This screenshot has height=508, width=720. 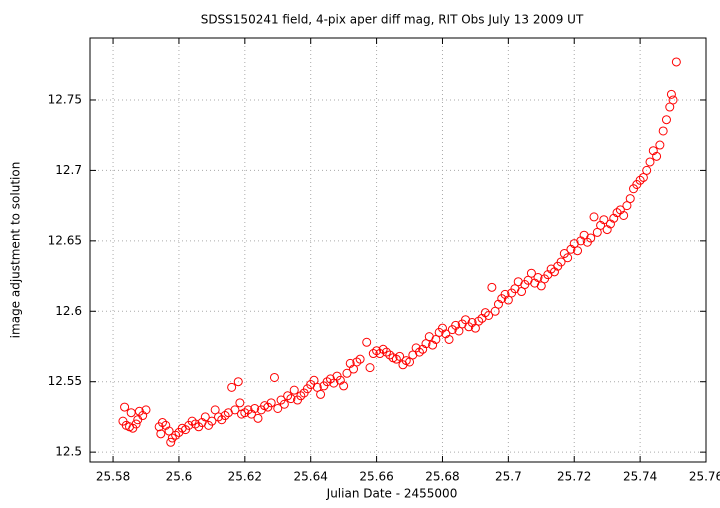 I want to click on y-tick-label: 12.7, so click(x=68, y=170).